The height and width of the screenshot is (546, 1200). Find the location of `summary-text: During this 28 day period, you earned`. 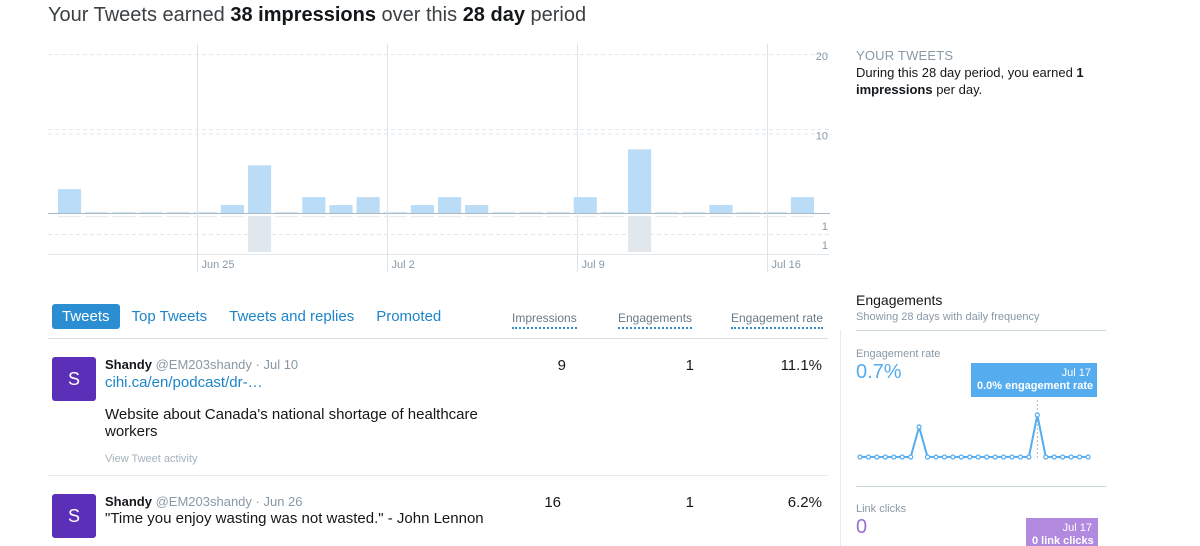

summary-text: During this 28 day period, you earned is located at coordinates (966, 72).